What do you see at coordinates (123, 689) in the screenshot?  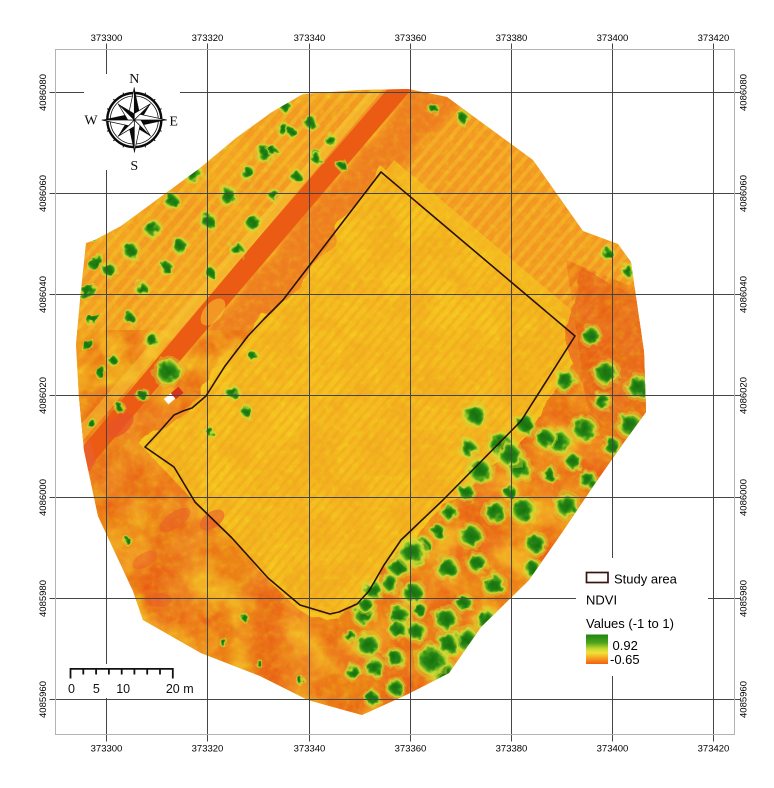 I see `svg-text: 10` at bounding box center [123, 689].